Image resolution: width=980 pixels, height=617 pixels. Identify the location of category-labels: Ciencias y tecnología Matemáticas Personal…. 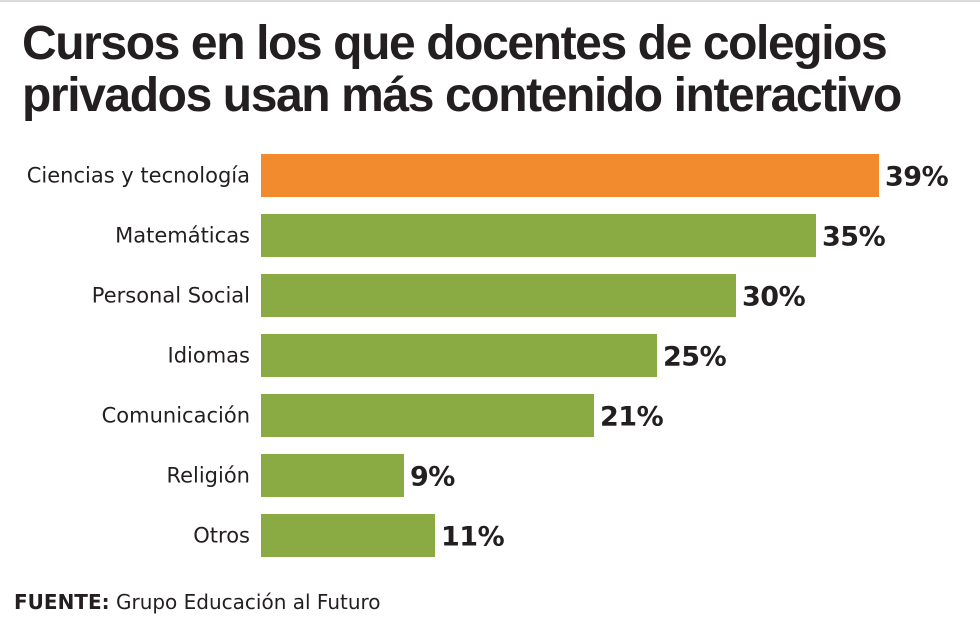
(138, 356).